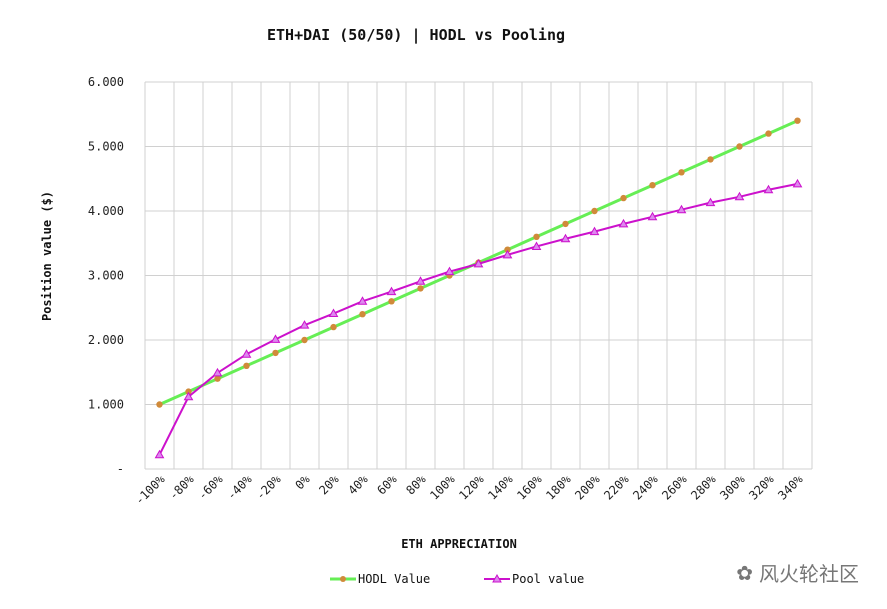 This screenshot has width=887, height=609. I want to click on x-tick-label: -20%, so click(268, 487).